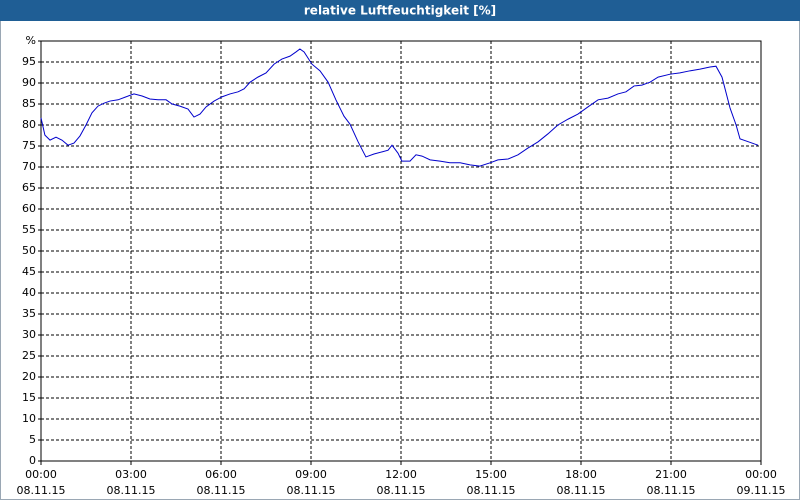 This screenshot has width=800, height=500. I want to click on chart-title: relative Luftfeuchtigkeit [%], so click(400, 11).